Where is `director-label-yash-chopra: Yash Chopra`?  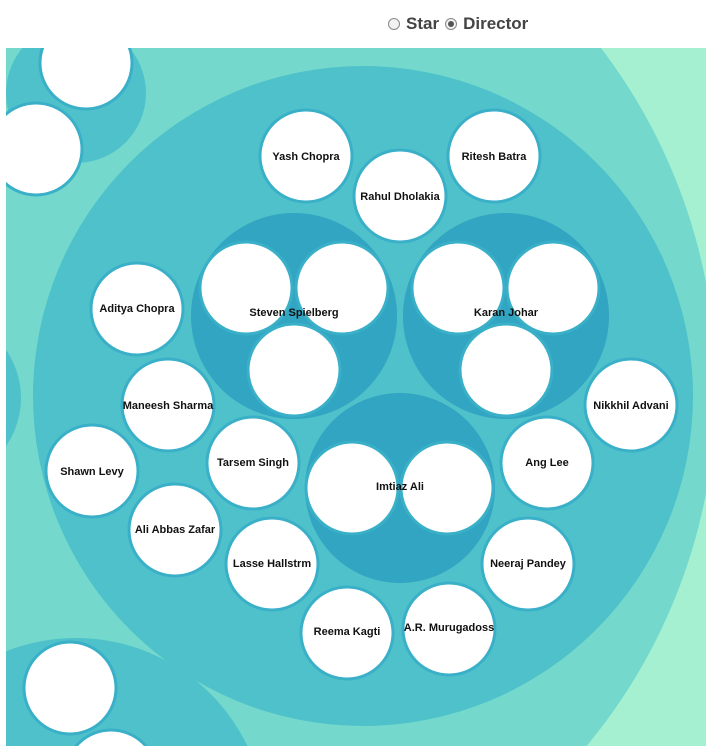
director-label-yash-chopra: Yash Chopra is located at coordinates (306, 157).